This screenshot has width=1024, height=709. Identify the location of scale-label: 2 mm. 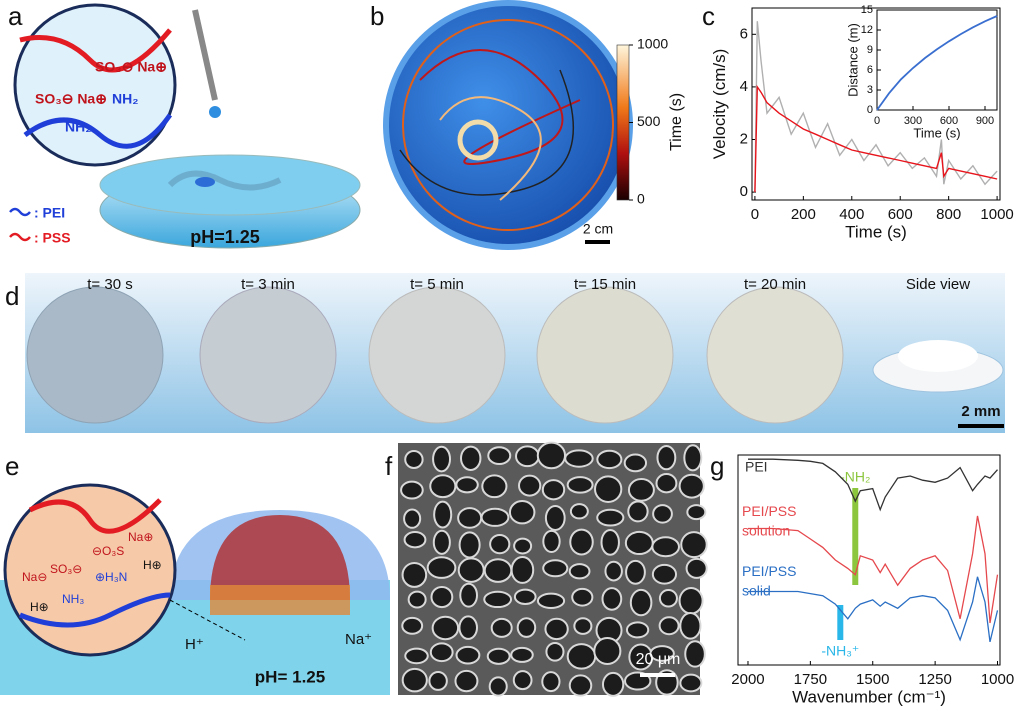
(980, 411).